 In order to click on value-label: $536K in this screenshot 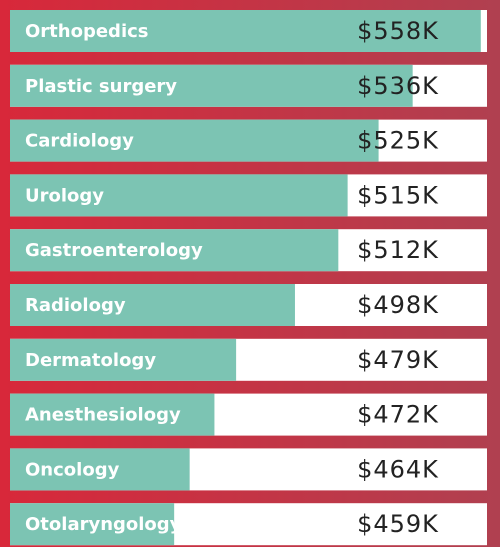, I will do `click(398, 86)`.